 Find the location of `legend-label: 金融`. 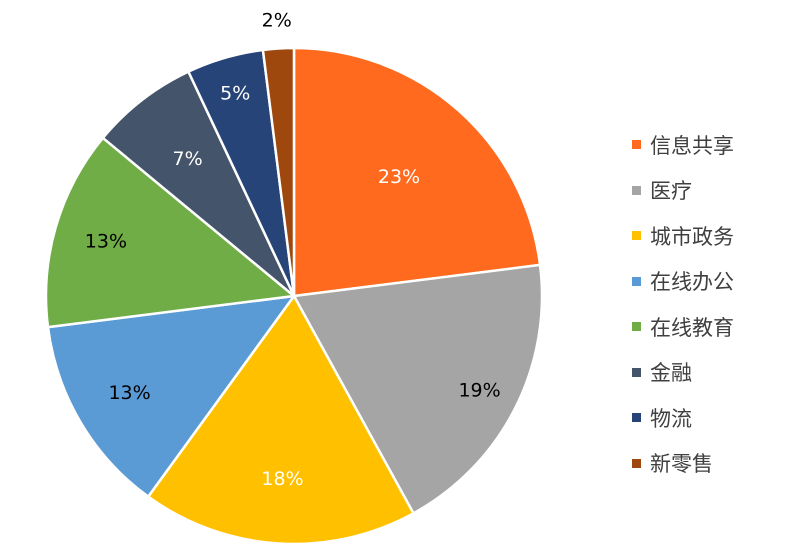

legend-label: 金融 is located at coordinates (671, 373).